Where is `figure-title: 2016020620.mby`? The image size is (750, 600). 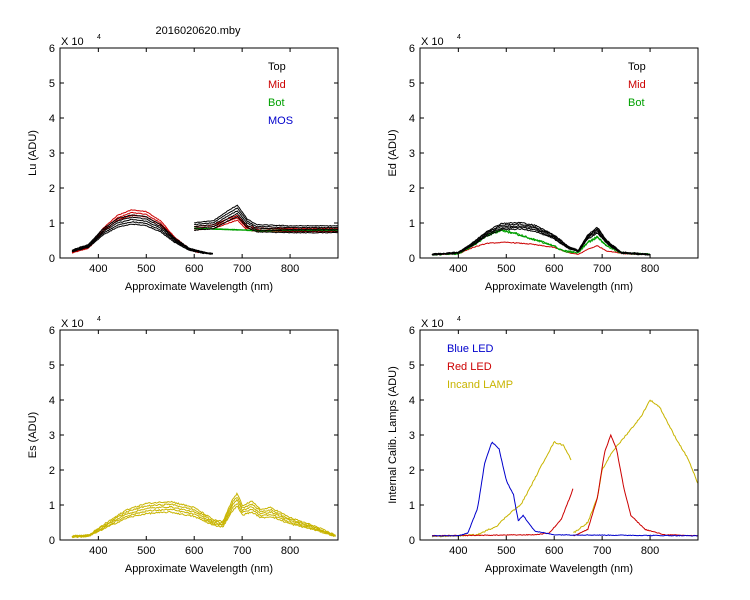
figure-title: 2016020620.mby is located at coordinates (198, 31).